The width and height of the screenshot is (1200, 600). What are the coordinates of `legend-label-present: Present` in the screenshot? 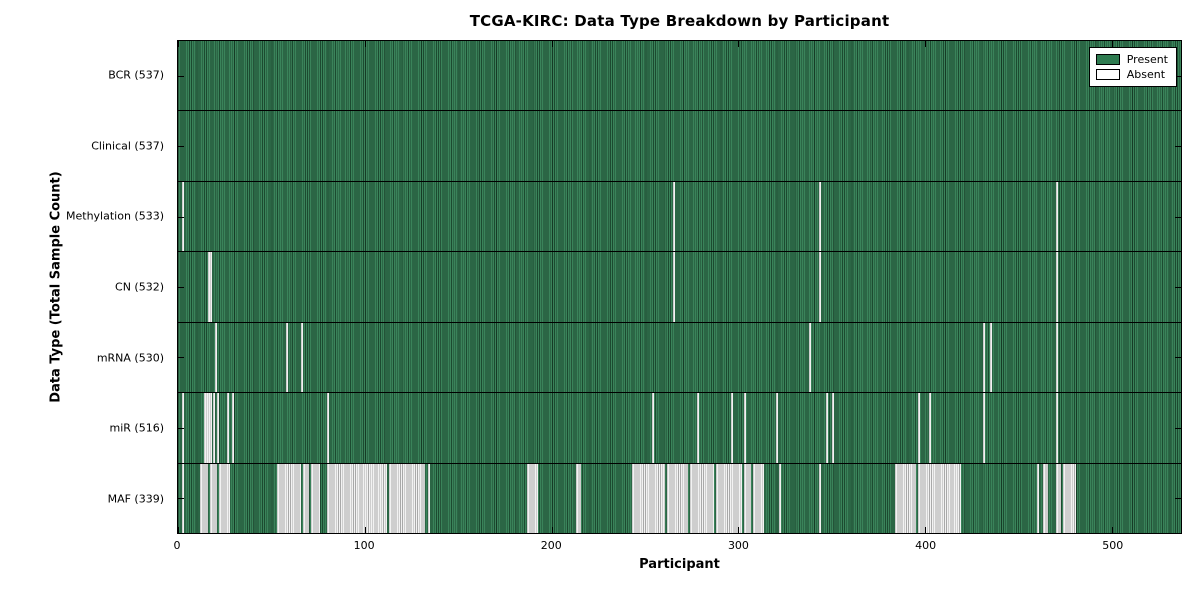 It's located at (1147, 59).